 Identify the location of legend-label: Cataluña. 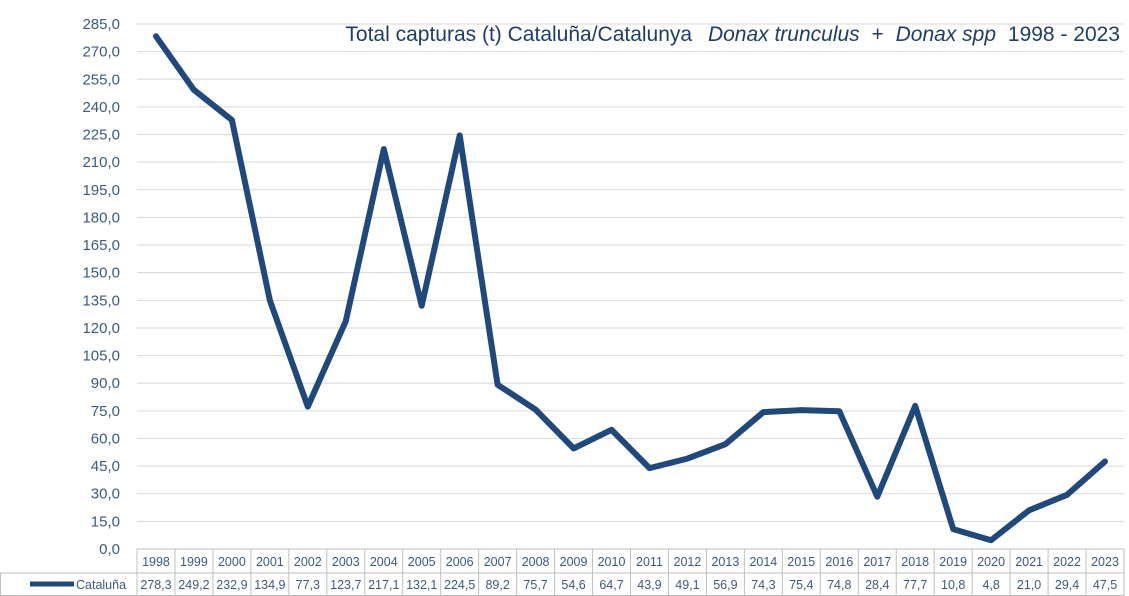
(101, 585).